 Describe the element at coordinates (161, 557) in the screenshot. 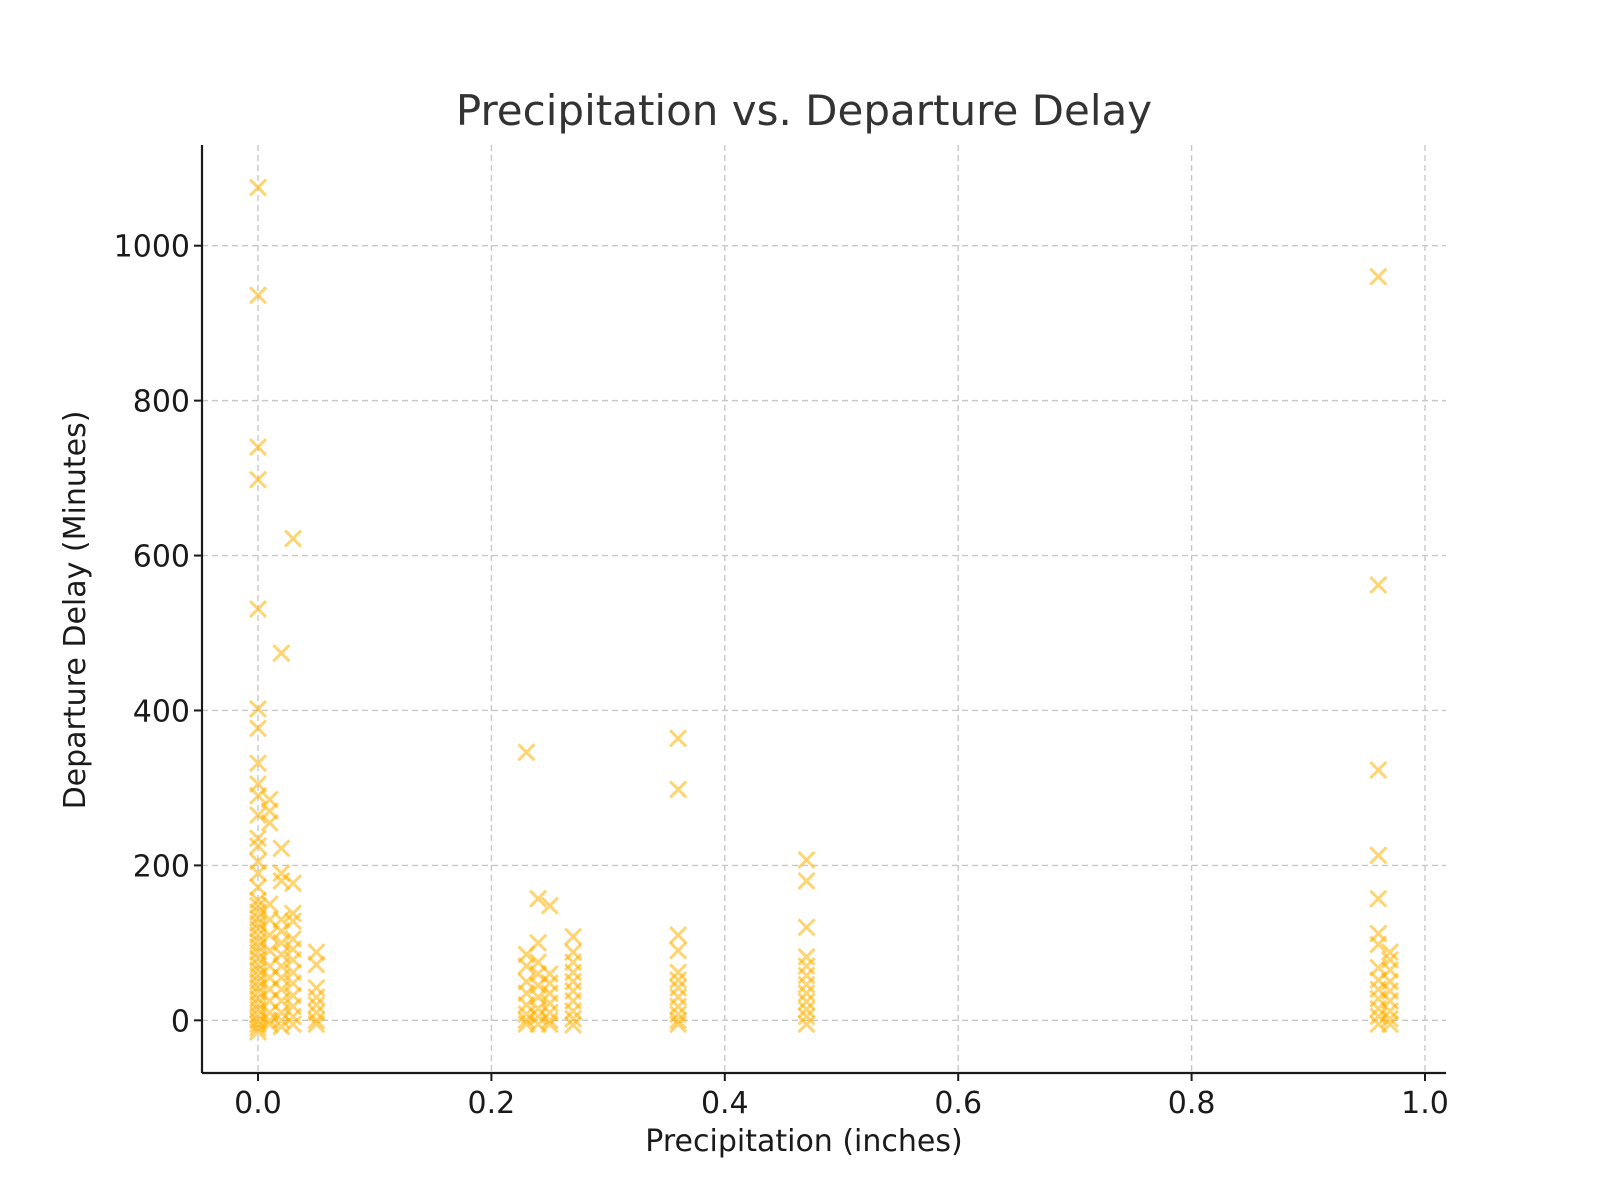

I see `y-tick-label: 600` at that location.